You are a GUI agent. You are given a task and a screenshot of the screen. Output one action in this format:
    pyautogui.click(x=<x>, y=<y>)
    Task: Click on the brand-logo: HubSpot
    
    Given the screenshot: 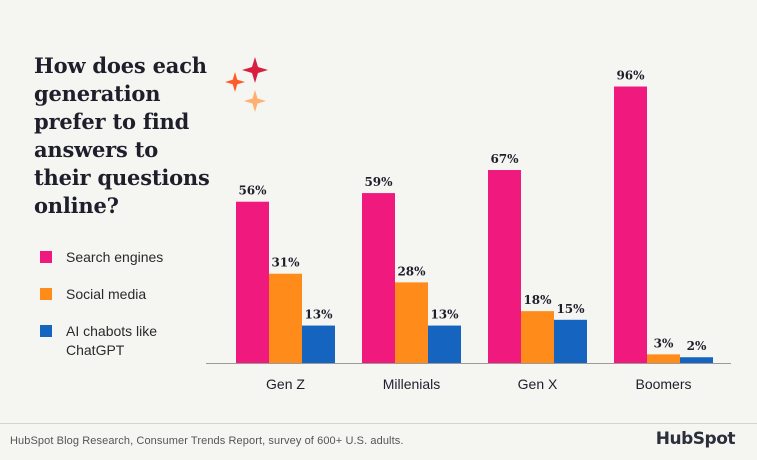 What is the action you would take?
    pyautogui.click(x=695, y=439)
    